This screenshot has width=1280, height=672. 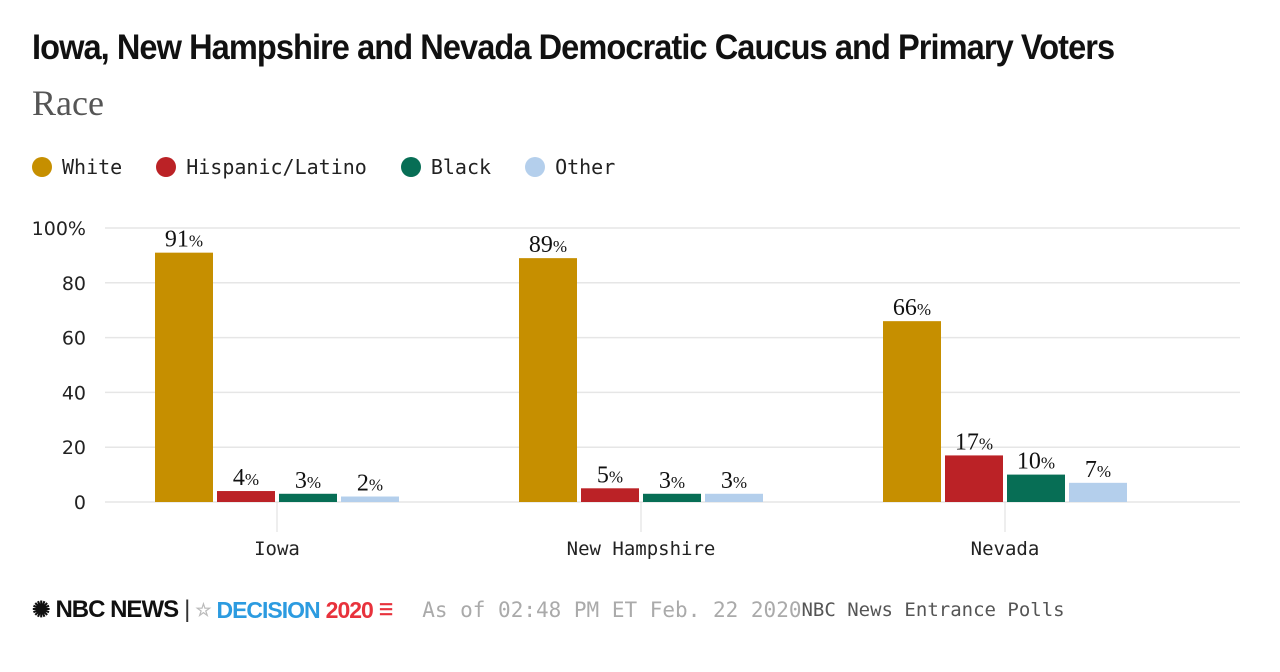 What do you see at coordinates (349, 609) in the screenshot?
I see `decision-year: 2020` at bounding box center [349, 609].